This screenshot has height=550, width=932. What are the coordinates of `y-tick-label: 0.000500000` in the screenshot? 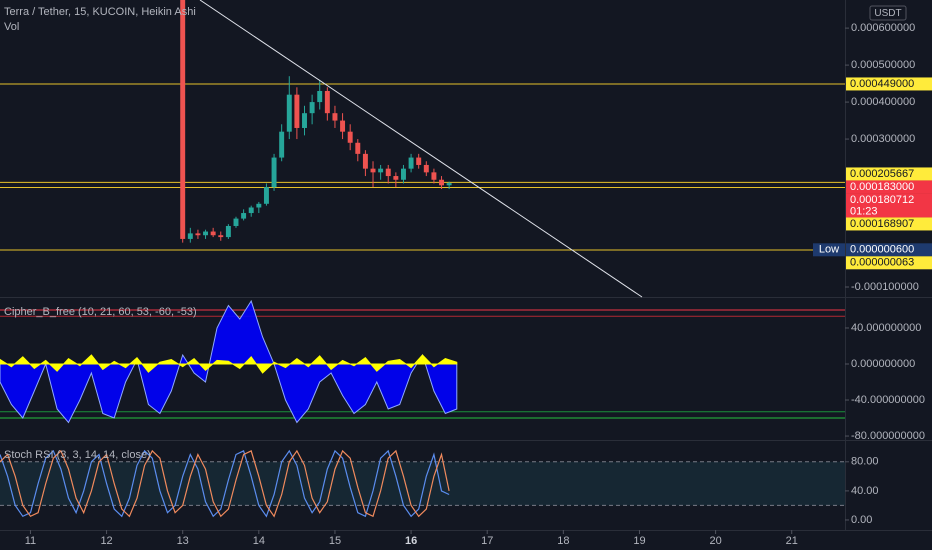 It's located at (883, 65).